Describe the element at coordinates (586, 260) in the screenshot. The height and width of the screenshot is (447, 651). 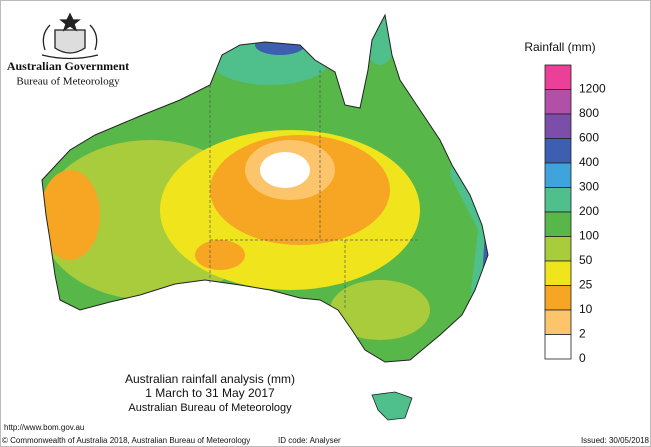
I see `legend-label: 50` at that location.